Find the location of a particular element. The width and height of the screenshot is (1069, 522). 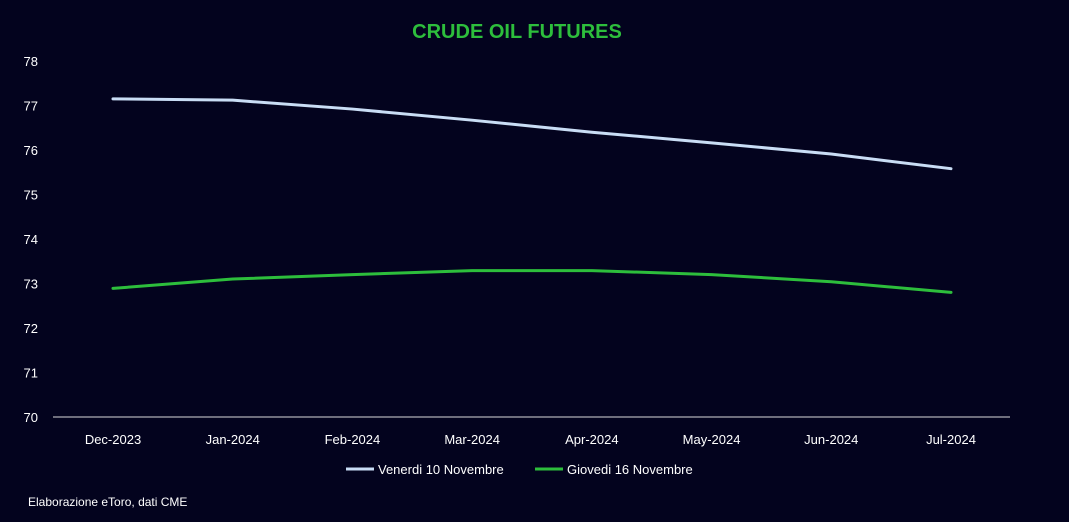

y-axis-labels: 70 71 72 73 74 75 76 77 78 is located at coordinates (31, 239).